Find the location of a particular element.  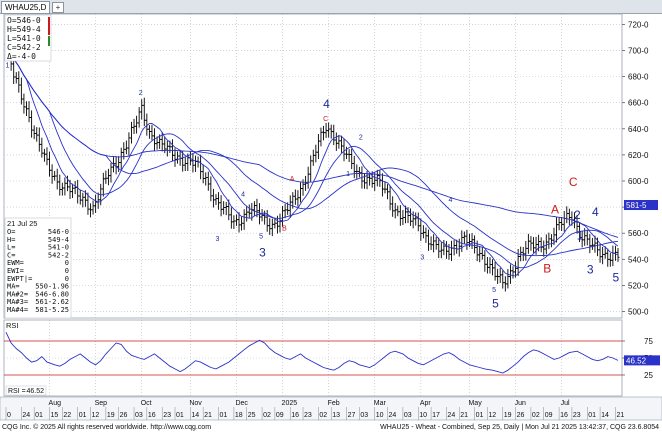

add-tab-button: + is located at coordinates (58, 7).